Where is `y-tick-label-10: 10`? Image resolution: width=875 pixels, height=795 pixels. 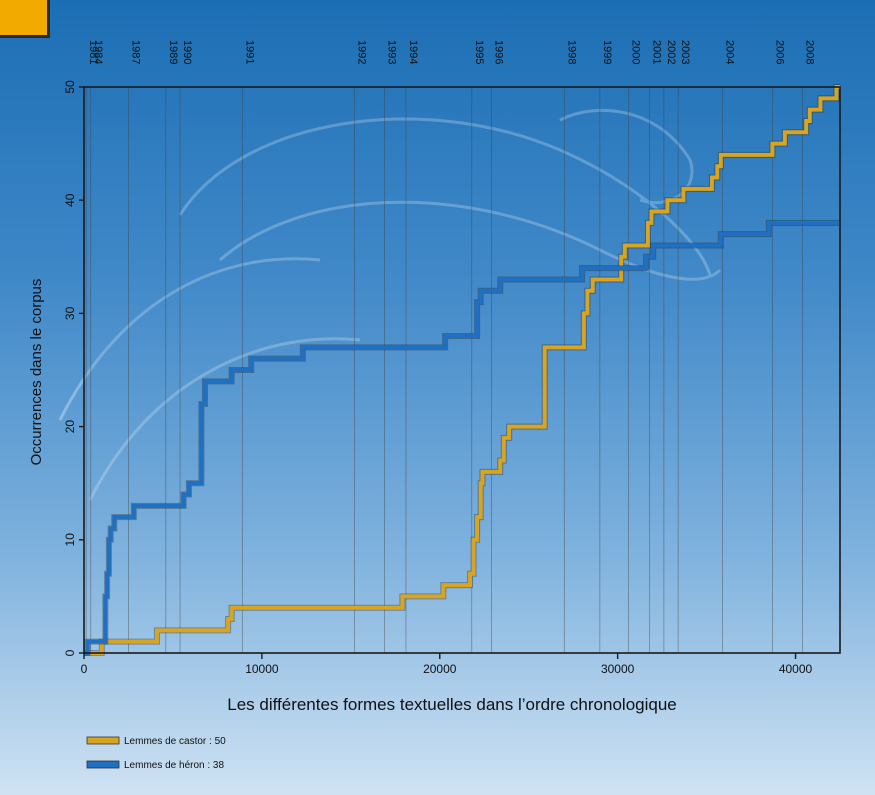 y-tick-label-10: 10 is located at coordinates (70, 540).